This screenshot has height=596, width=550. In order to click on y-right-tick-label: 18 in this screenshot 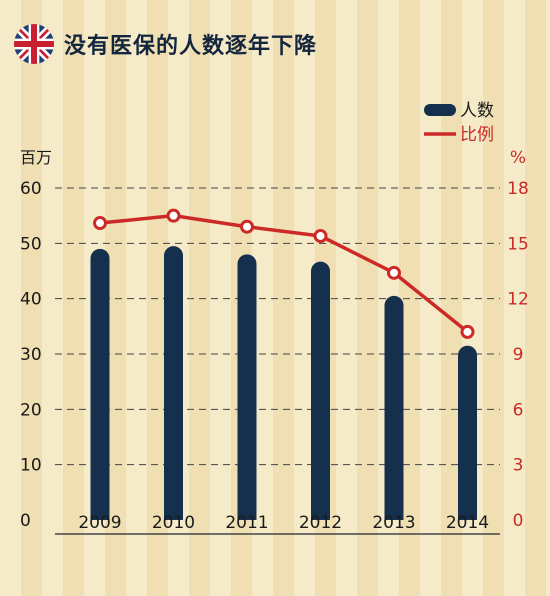, I will do `click(518, 189)`.